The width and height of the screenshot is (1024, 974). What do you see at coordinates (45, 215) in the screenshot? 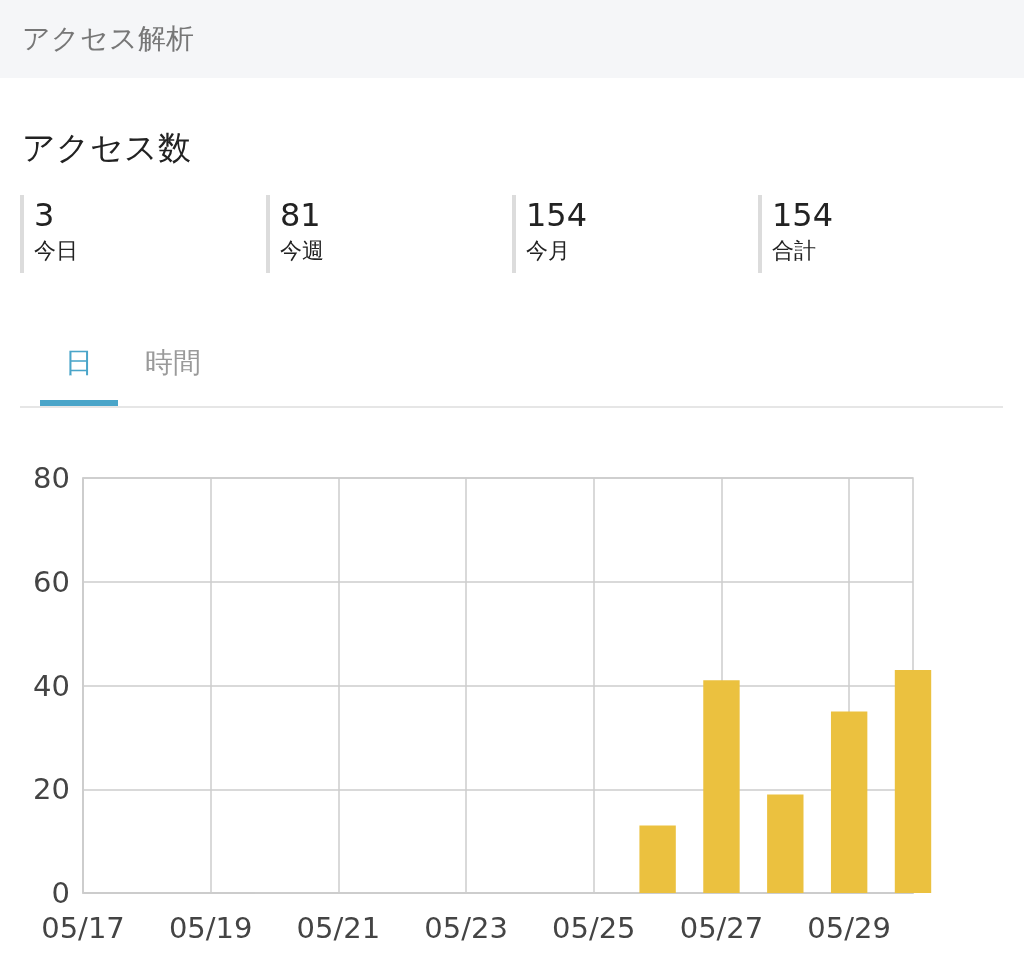
I see `data-label: 3` at bounding box center [45, 215].